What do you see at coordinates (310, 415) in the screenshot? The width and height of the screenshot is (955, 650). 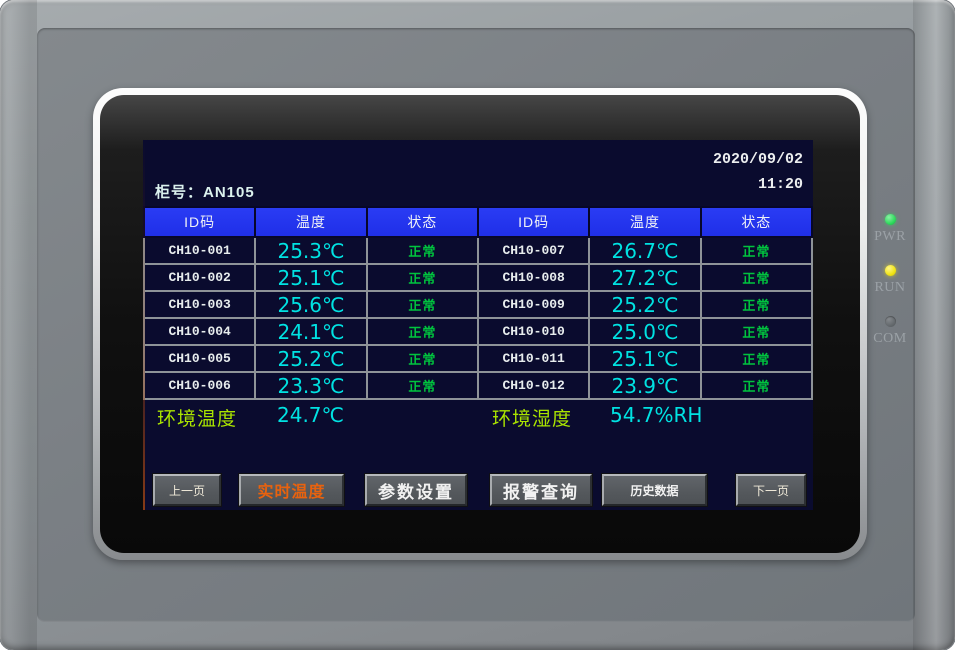 I see `ambient-temp-value: 24.7℃` at bounding box center [310, 415].